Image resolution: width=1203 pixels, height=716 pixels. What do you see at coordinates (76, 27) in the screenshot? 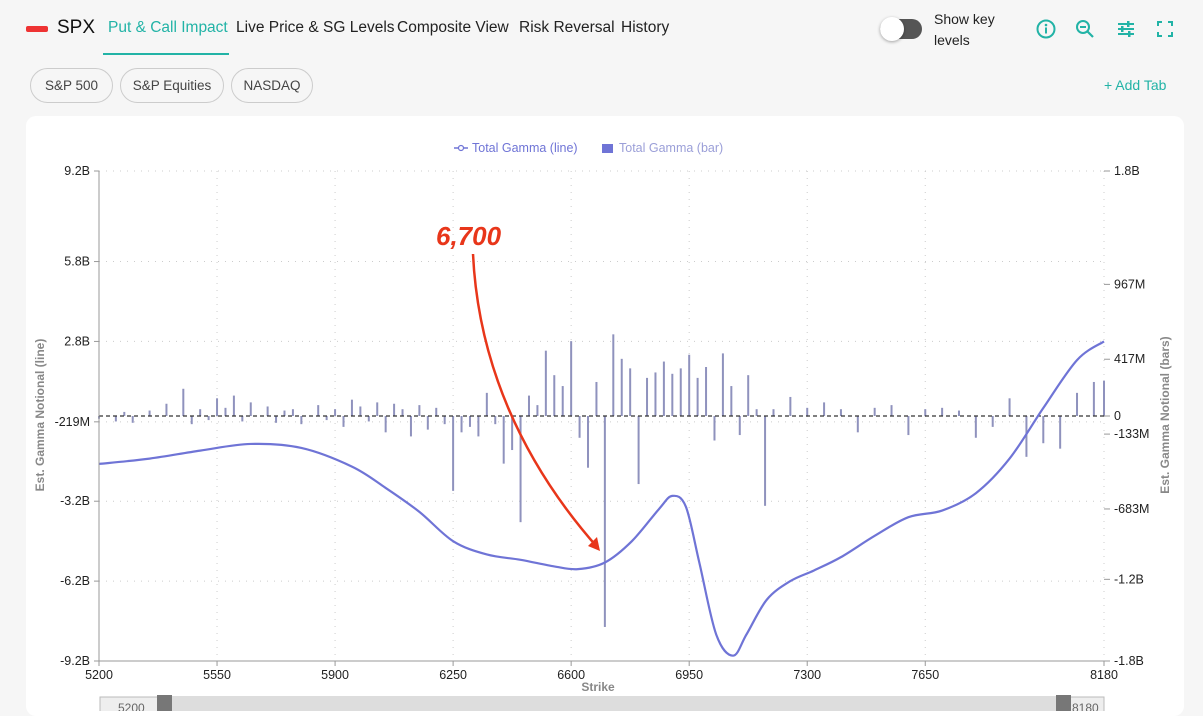
I see `brand-ticker: SPX` at bounding box center [76, 27].